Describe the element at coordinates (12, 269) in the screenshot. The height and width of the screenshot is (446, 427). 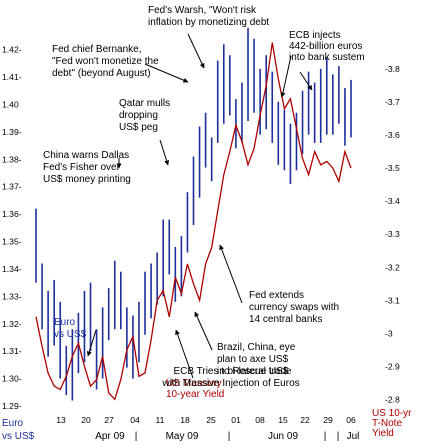
I see `left-axis-tick-label: 1.34-` at that location.